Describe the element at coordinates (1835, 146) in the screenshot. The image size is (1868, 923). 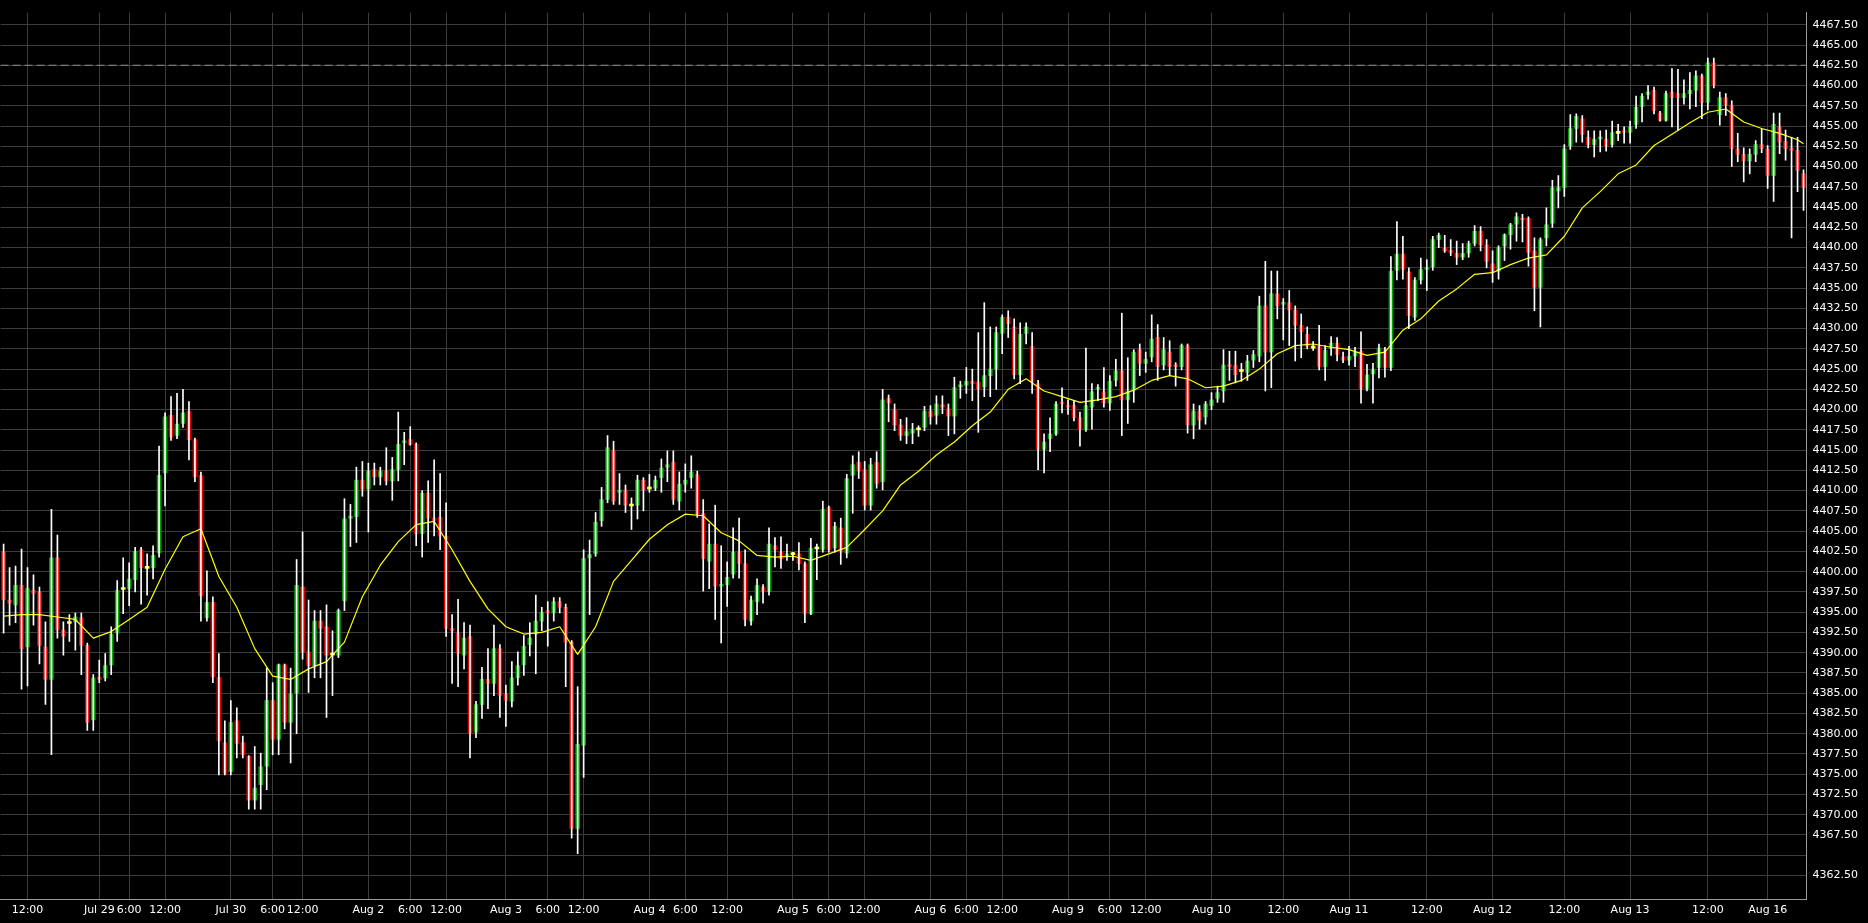
I see `y-tick-label: 4452.50` at that location.